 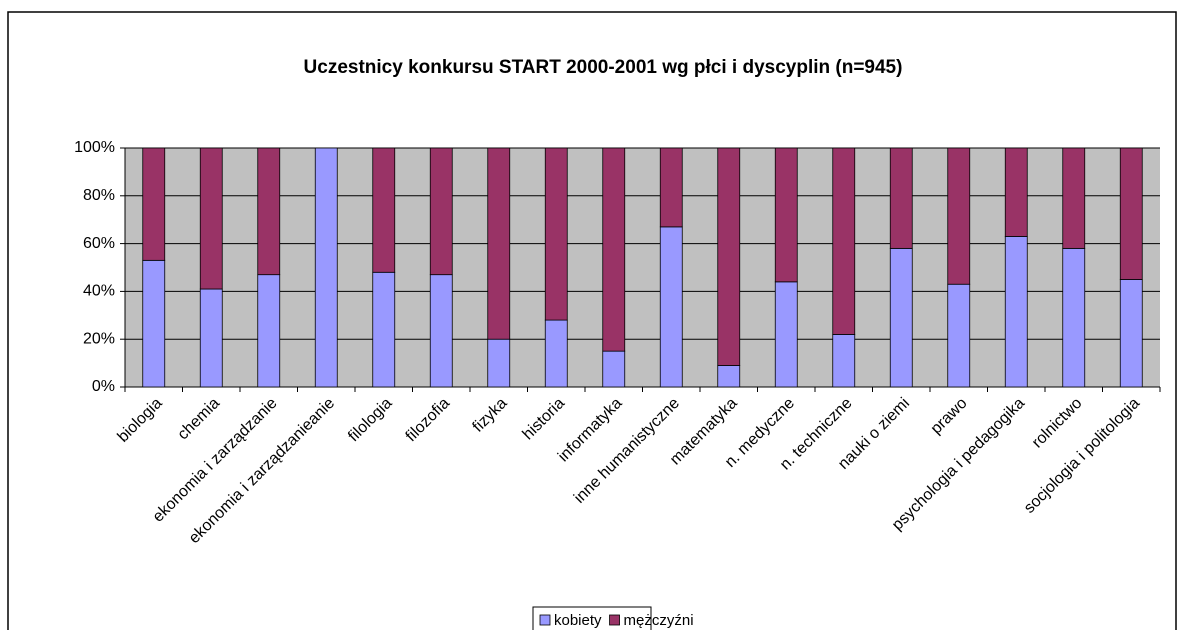 What do you see at coordinates (99, 338) in the screenshot?
I see `y-tick-label: 20%` at bounding box center [99, 338].